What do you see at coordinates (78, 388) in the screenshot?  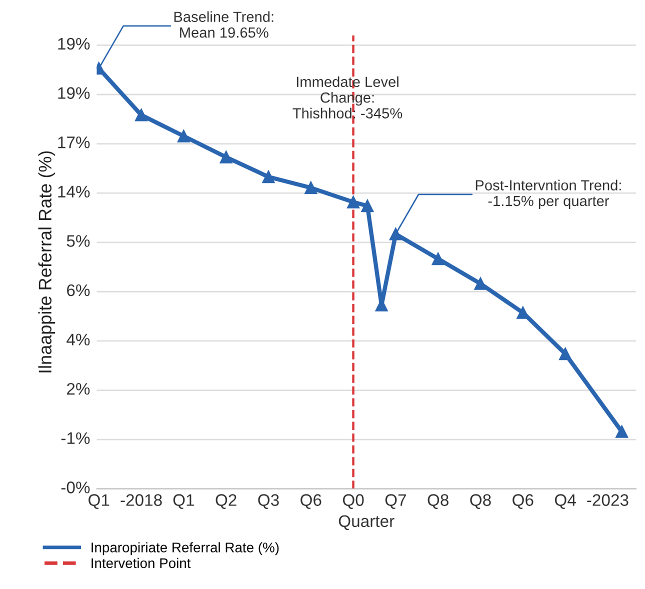 I see `text: 2%` at bounding box center [78, 388].